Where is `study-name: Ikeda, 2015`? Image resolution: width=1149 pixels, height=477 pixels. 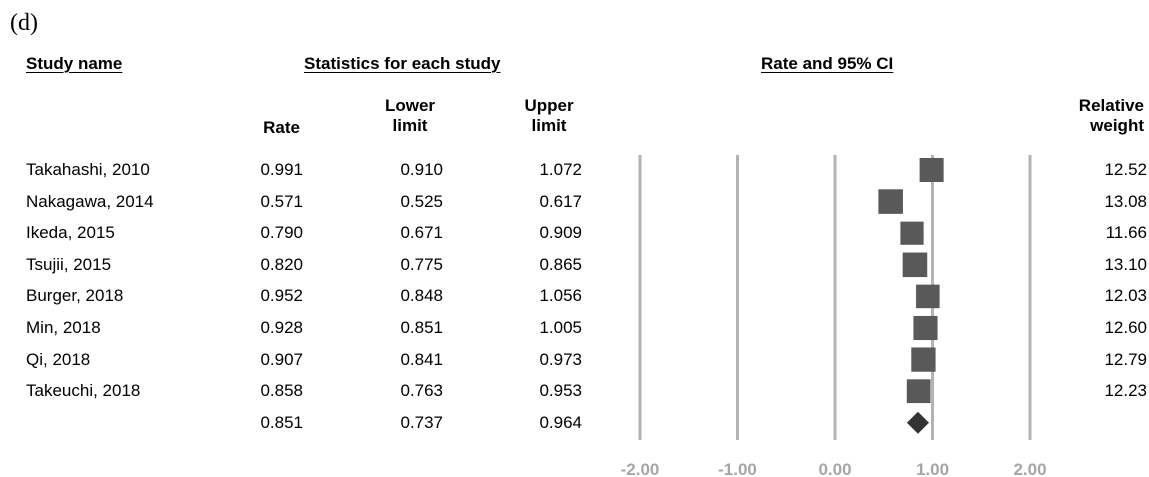 study-name: Ikeda, 2015 is located at coordinates (70, 233).